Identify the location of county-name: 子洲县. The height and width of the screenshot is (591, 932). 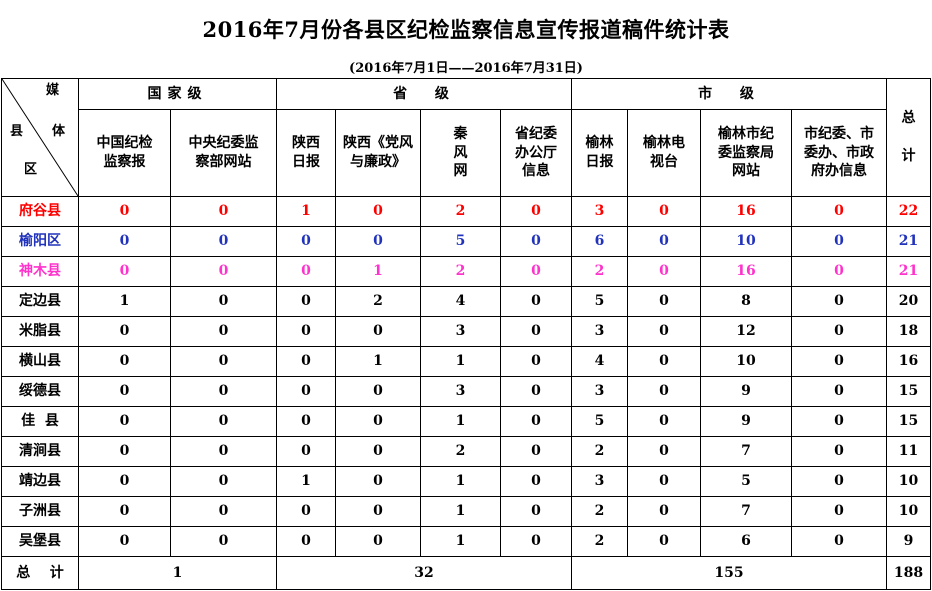
(40, 511).